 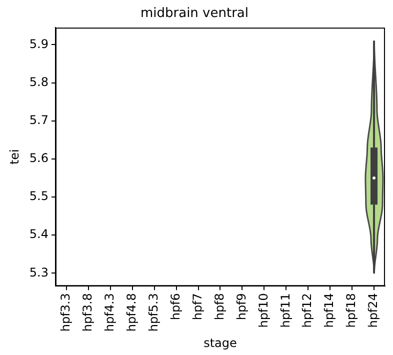 What do you see at coordinates (65, 312) in the screenshot?
I see `x-tick-label: hpf3.3` at bounding box center [65, 312].